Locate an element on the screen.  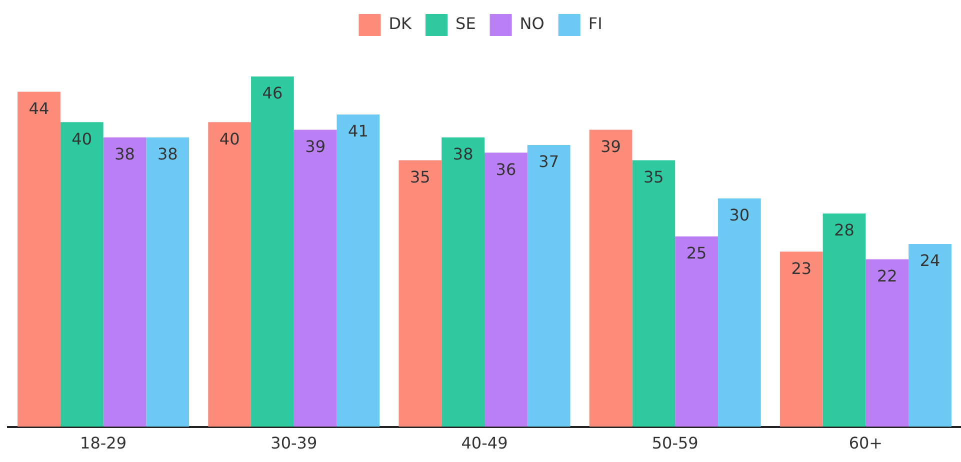
data-label: 25 is located at coordinates (696, 253).